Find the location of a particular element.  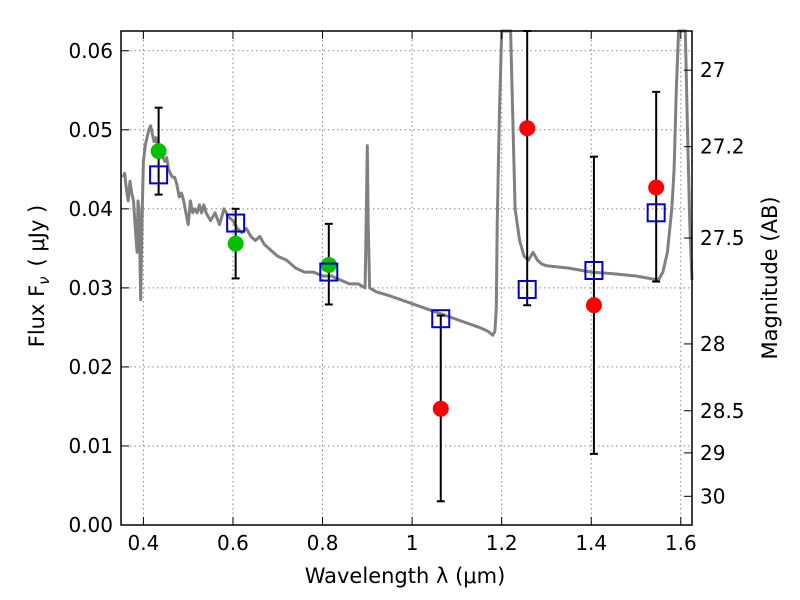

mag-tick-label-5: 29 is located at coordinates (712, 453).